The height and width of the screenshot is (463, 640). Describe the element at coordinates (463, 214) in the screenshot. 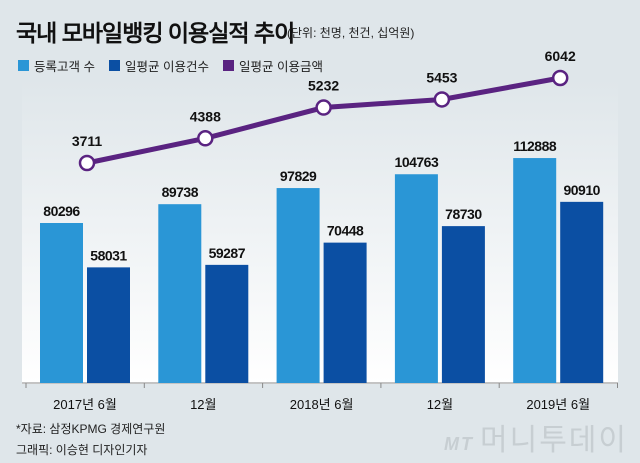

I see `data-label: 78730` at that location.